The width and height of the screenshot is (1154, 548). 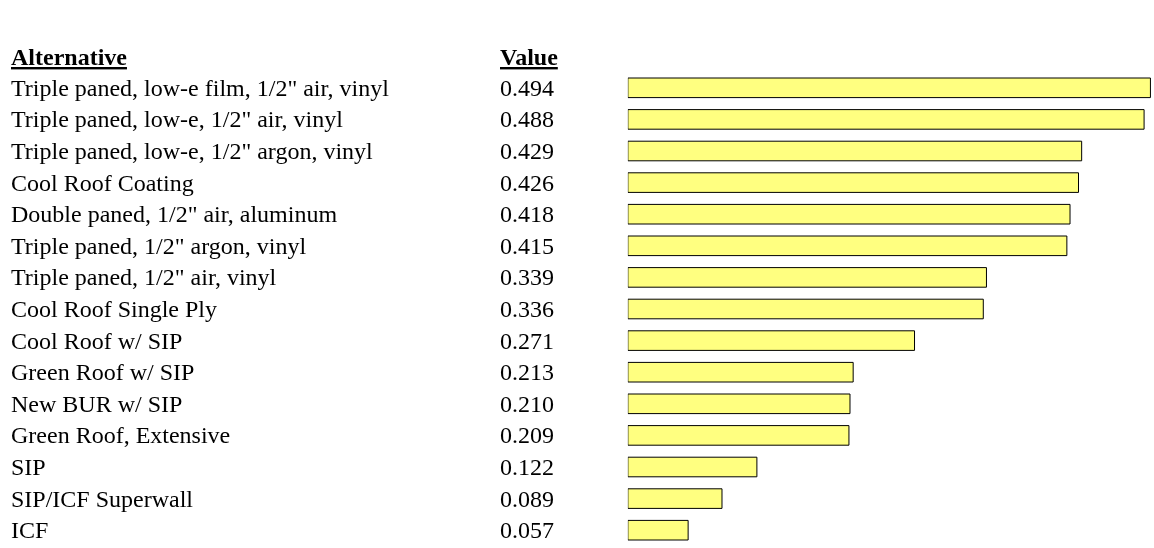 I want to click on y-tick-label: Triple paned, low-e, 1/2" argon, vinyl, so click(x=192, y=151).